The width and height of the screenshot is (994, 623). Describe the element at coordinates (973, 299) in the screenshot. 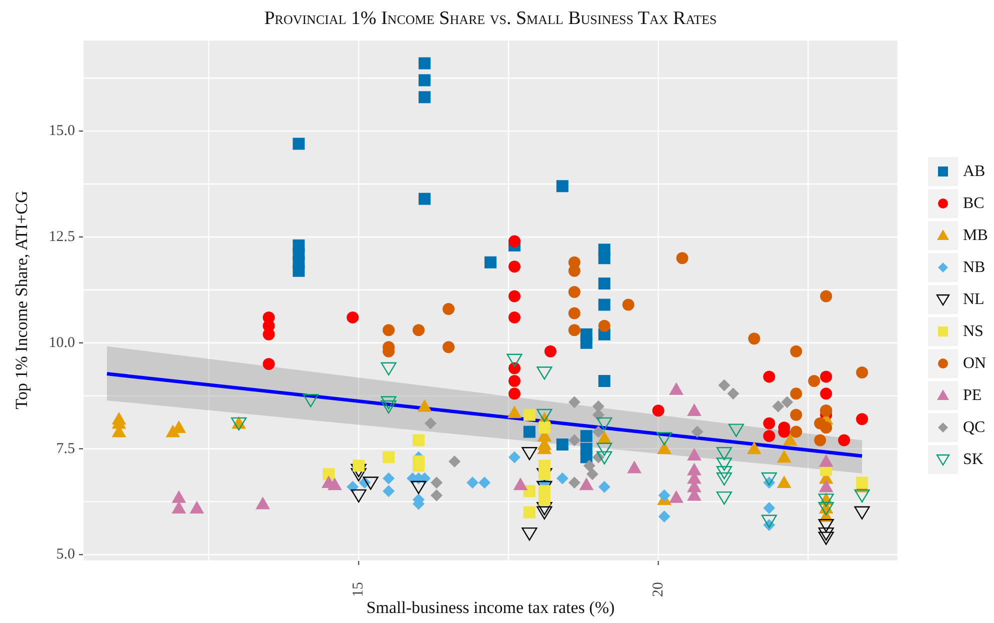

I see `legend-label: NL` at that location.